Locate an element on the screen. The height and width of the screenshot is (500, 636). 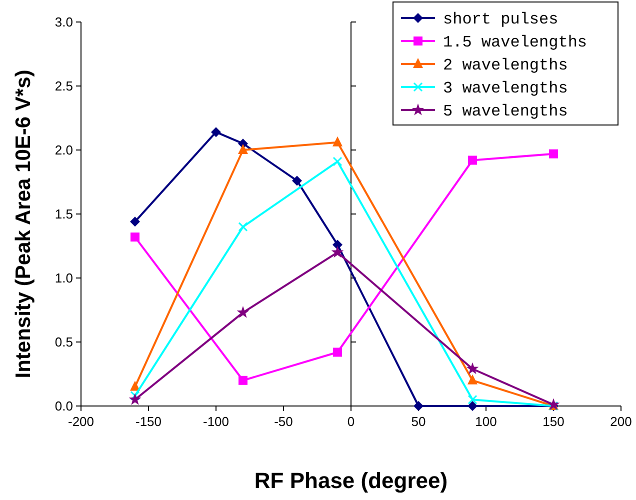
y-tick-label: 3.0 is located at coordinates (63, 22).